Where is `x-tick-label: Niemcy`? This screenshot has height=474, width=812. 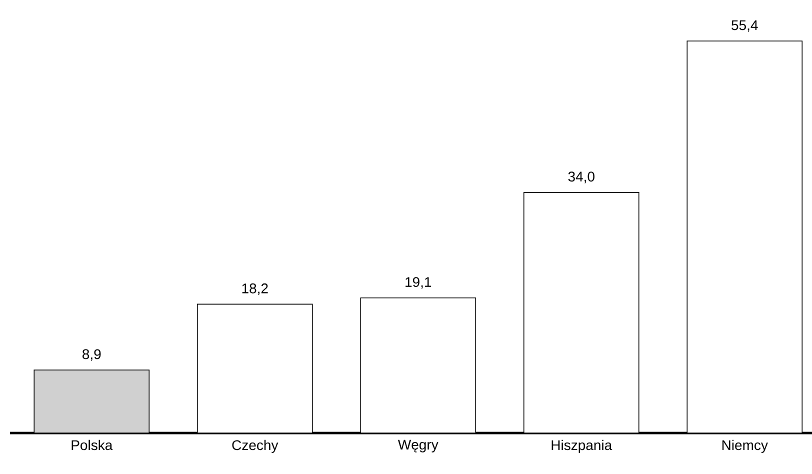
x-tick-label: Niemcy is located at coordinates (745, 446).